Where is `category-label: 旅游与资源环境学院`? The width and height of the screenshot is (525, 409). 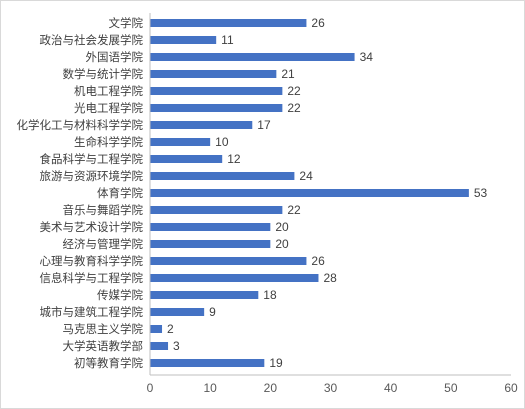 category-label: 旅游与资源环境学院 is located at coordinates (92, 176).